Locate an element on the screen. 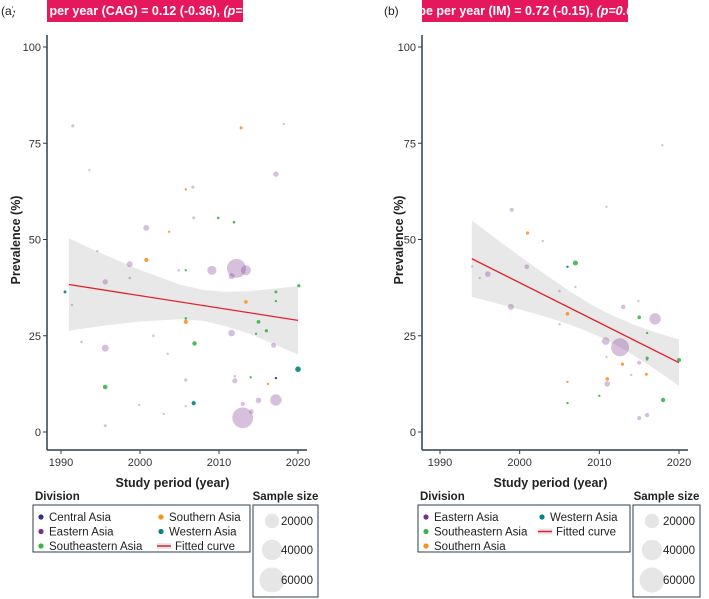 This screenshot has height=599, width=709. size-legend-title: Sample size is located at coordinates (667, 497).